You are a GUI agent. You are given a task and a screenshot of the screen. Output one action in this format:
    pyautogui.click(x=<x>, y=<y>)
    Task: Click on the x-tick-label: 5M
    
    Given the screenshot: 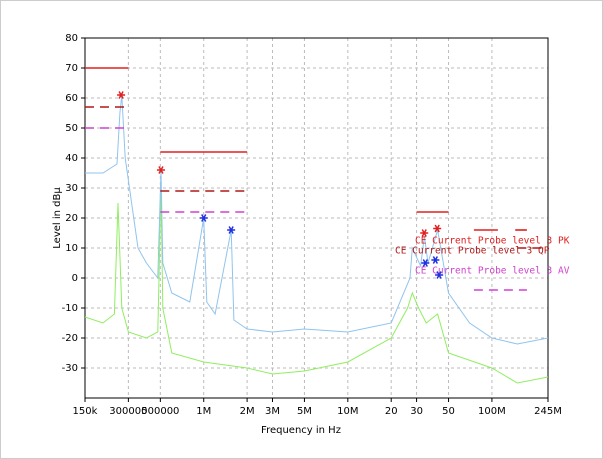 What is the action you would take?
    pyautogui.click(x=304, y=411)
    